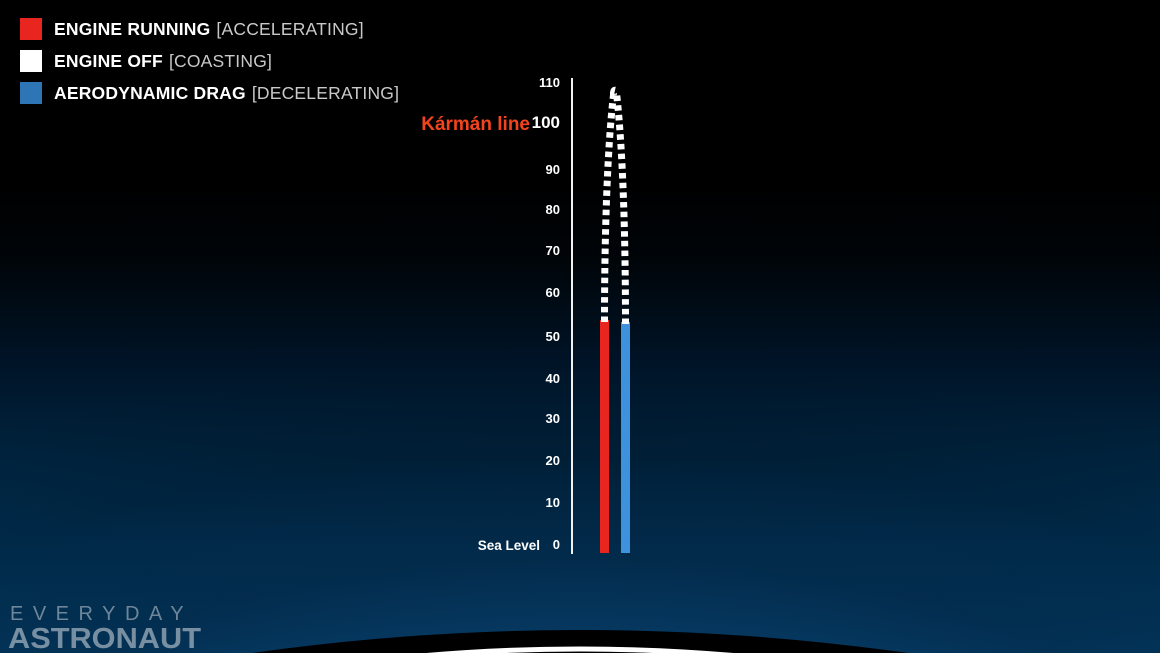  What do you see at coordinates (552, 460) in the screenshot?
I see `axis-tick-20: 20` at bounding box center [552, 460].